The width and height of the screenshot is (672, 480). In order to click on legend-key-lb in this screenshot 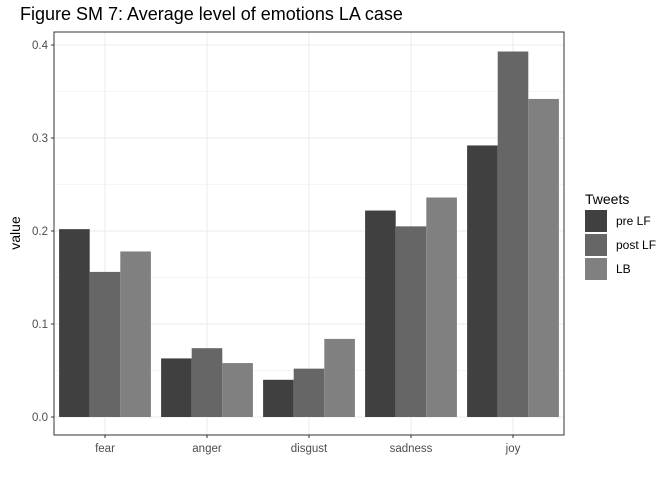, I will do `click(596, 269)`.